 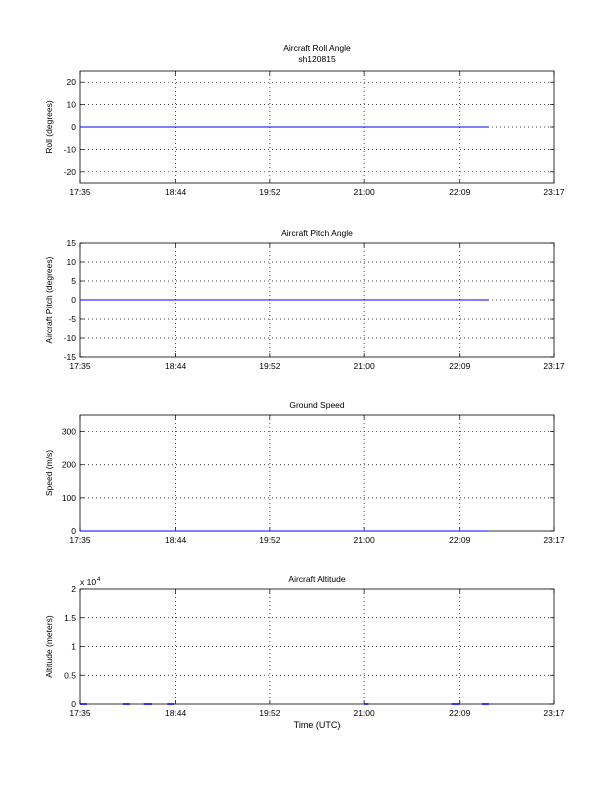 I want to click on y-tick-label: 300, so click(x=69, y=432).